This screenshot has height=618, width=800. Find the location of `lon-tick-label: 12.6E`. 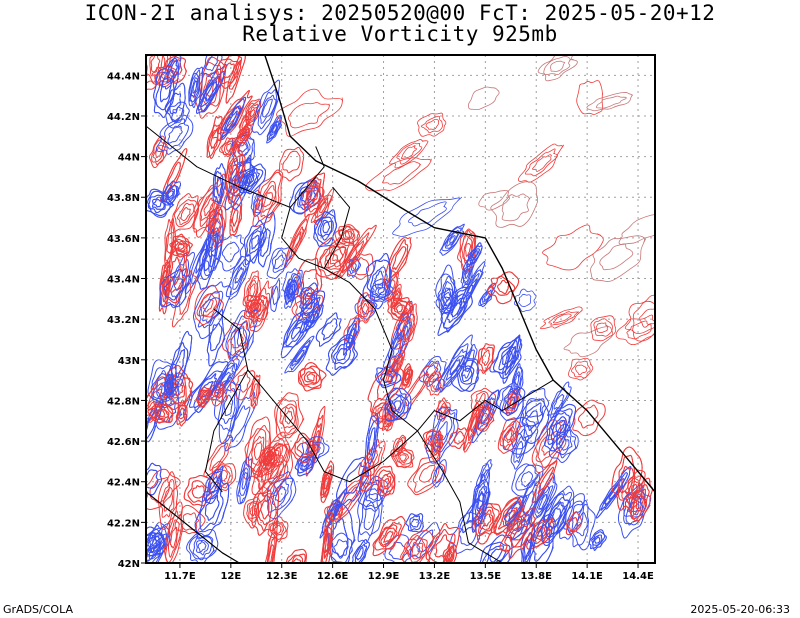

lon-tick-label: 12.6E is located at coordinates (333, 576).